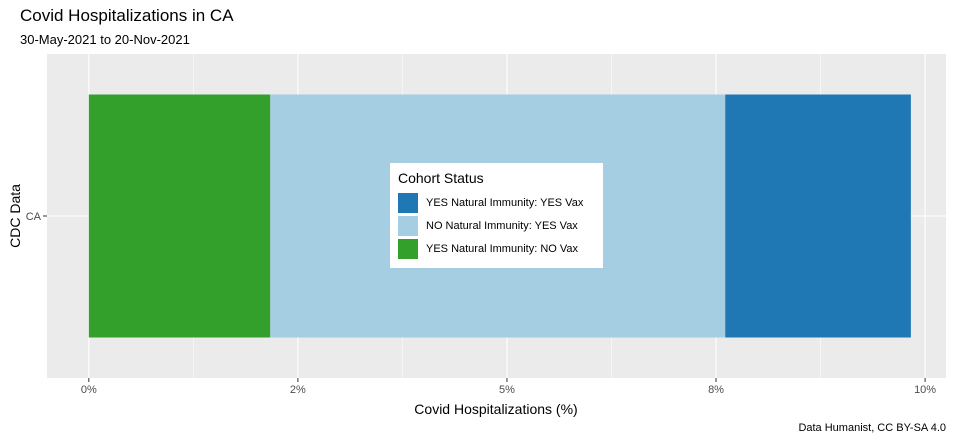  Describe the element at coordinates (441, 178) in the screenshot. I see `legend-title: Cohort Status` at that location.